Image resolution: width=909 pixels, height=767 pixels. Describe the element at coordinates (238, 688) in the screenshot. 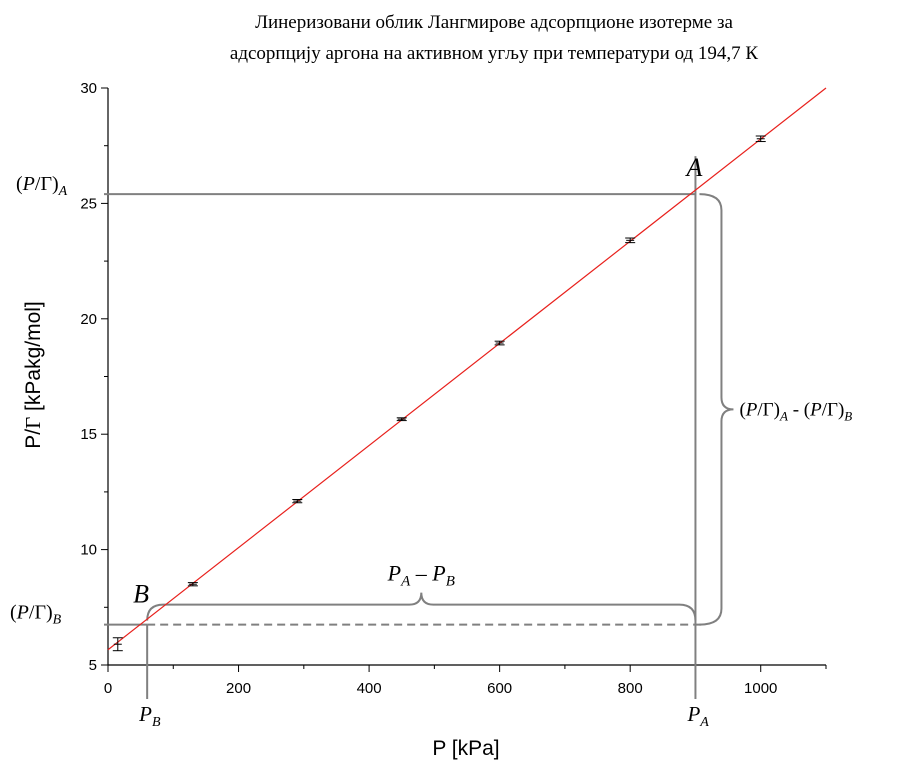

I see `x-tick-label: 200` at that location.